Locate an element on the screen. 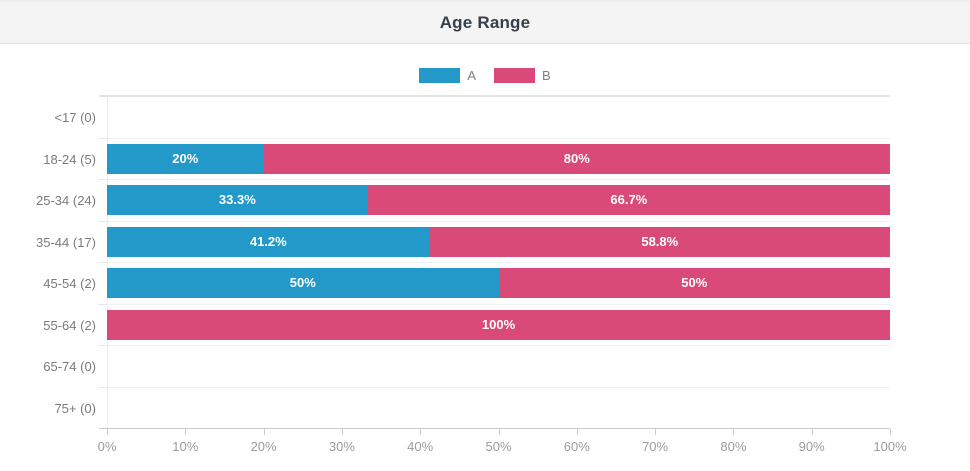 This screenshot has width=970, height=471. bar-track: 41.2% 58.8% is located at coordinates (494, 242).